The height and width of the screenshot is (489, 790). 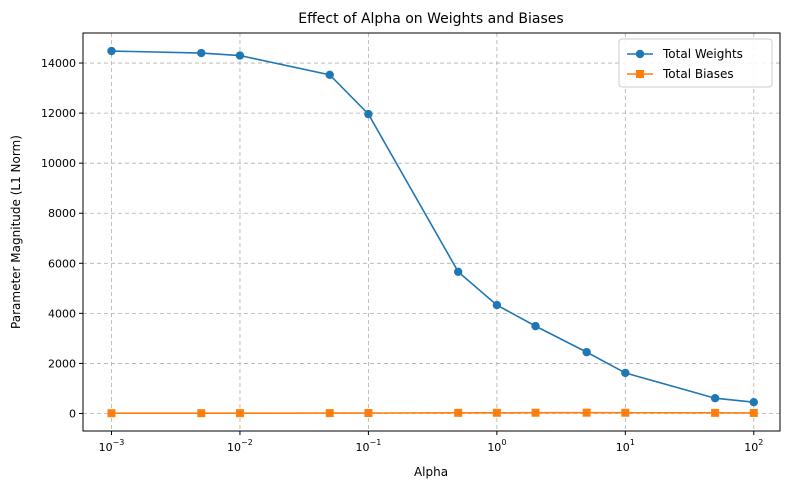 I want to click on series-line, so click(x=432, y=413).